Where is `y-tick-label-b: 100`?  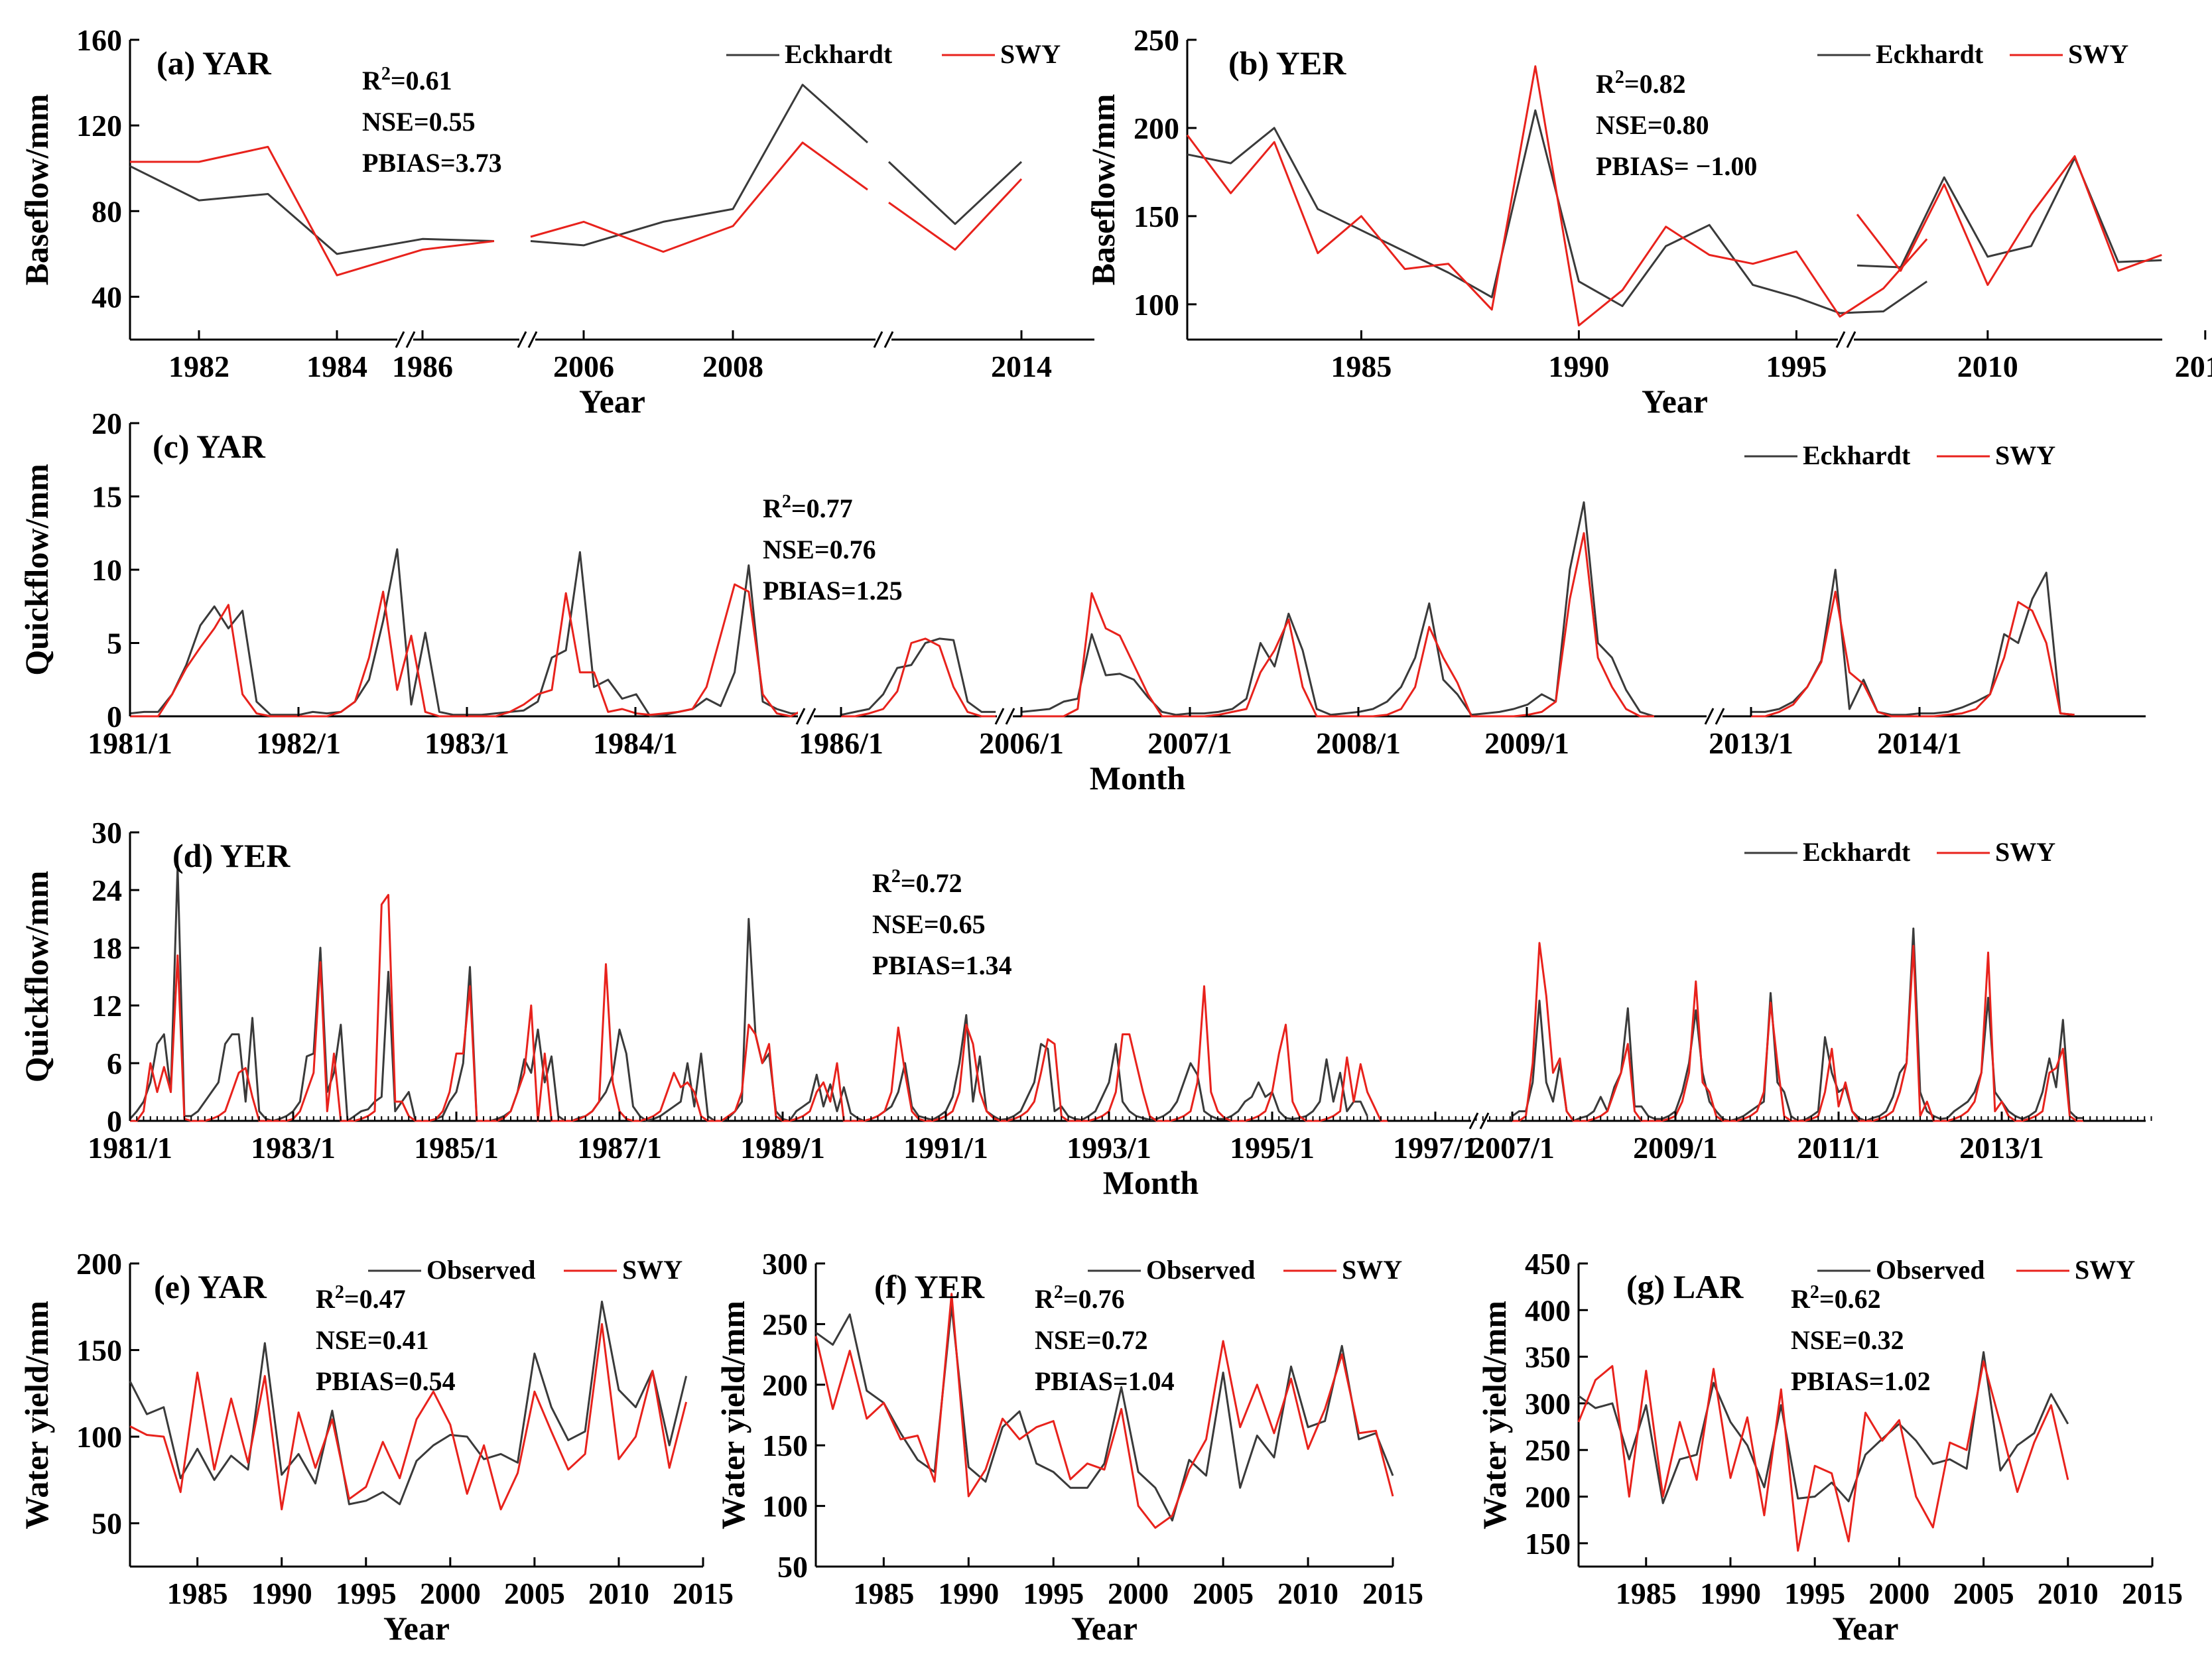
y-tick-label-b: 100 is located at coordinates (1156, 305).